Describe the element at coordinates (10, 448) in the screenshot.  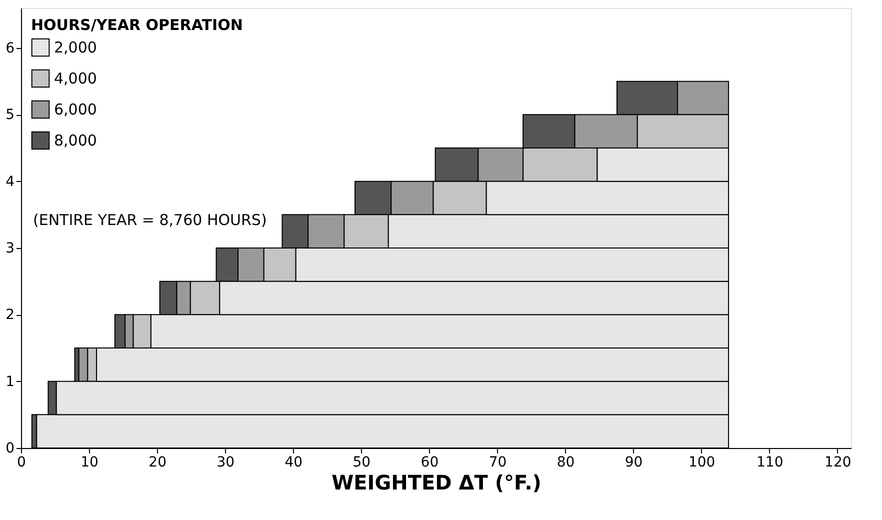
I see `y-tick-label: 0` at that location.